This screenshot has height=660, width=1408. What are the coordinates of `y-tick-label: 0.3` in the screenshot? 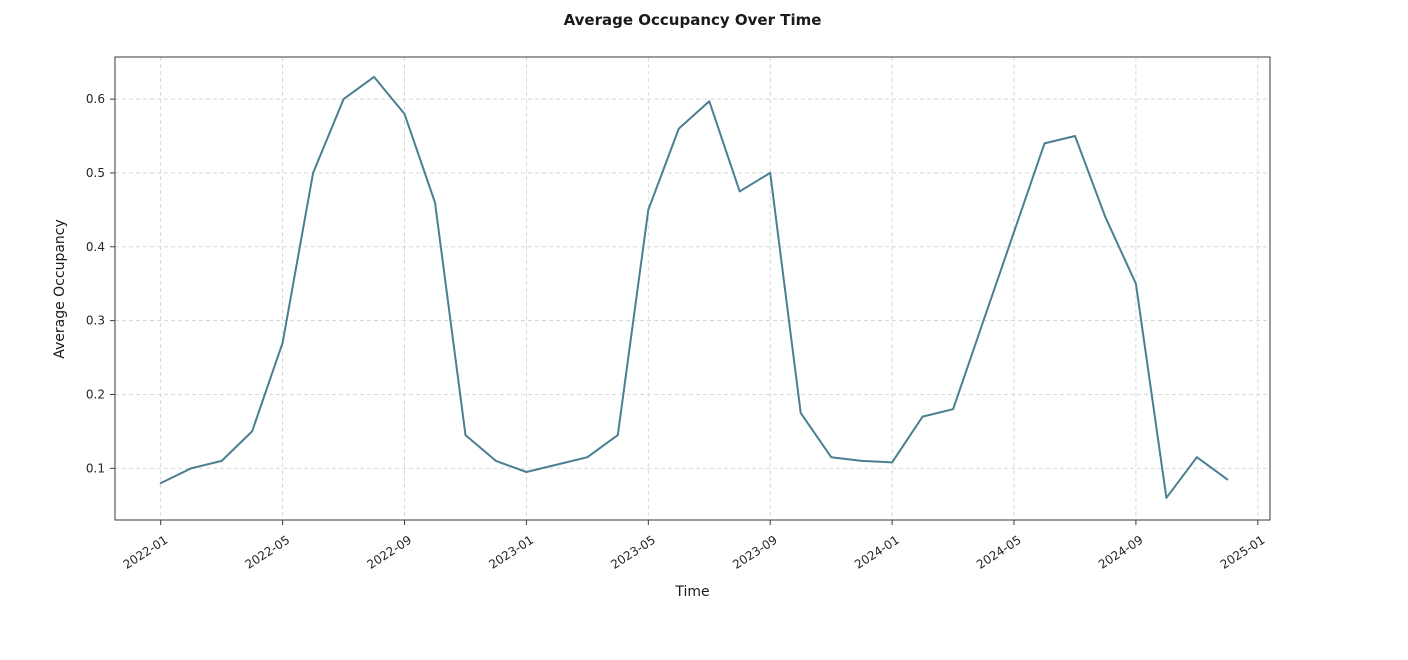 It's located at (95, 321).